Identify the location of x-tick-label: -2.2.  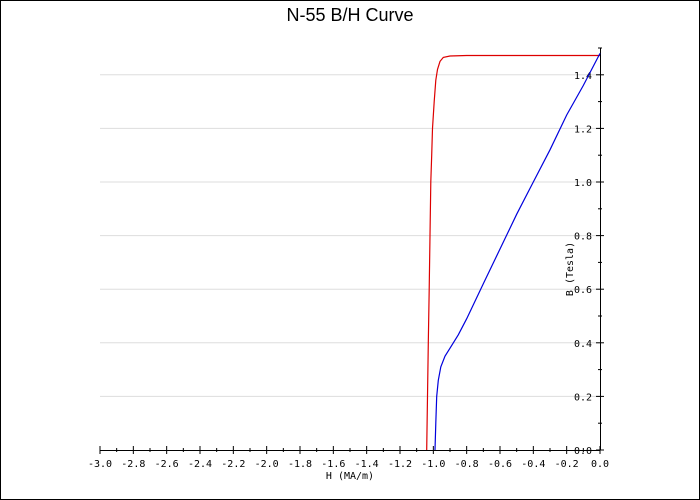
(233, 464).